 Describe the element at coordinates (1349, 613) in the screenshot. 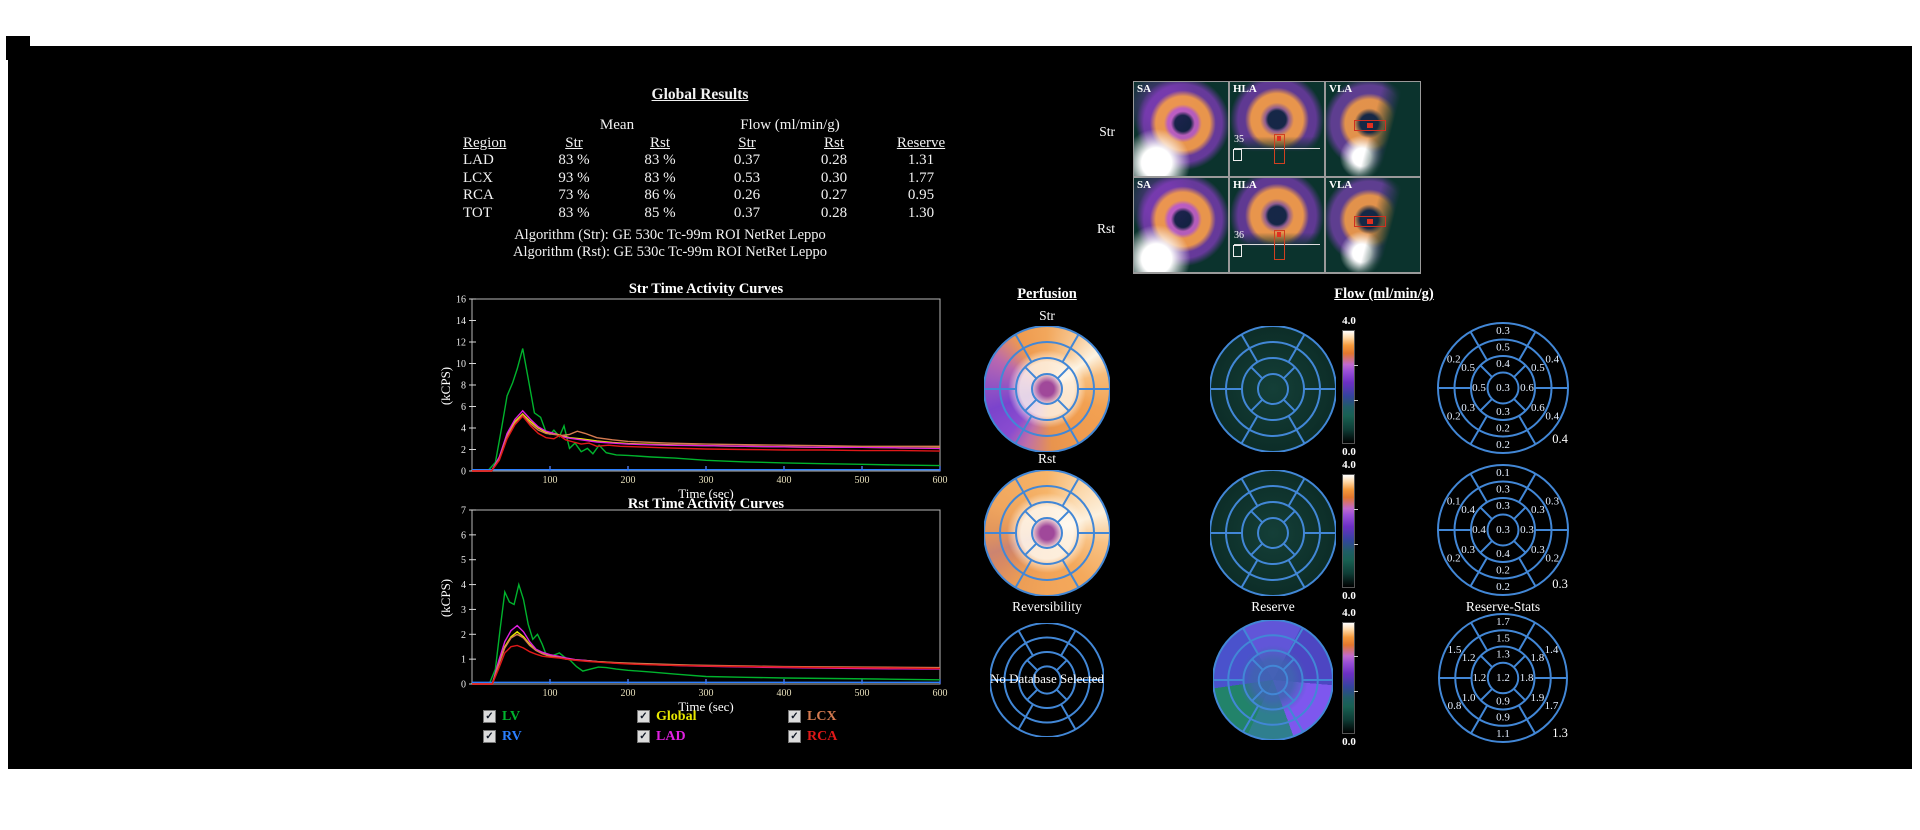

I see `reserve-colorbar-max: 4.0` at that location.